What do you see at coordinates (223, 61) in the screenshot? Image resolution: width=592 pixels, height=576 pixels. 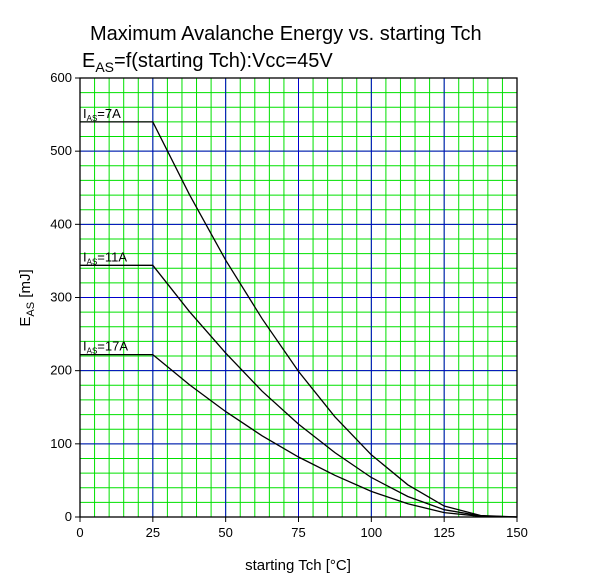 I see `title-condition: =f(starting Tch):Vcc=45V` at bounding box center [223, 61].